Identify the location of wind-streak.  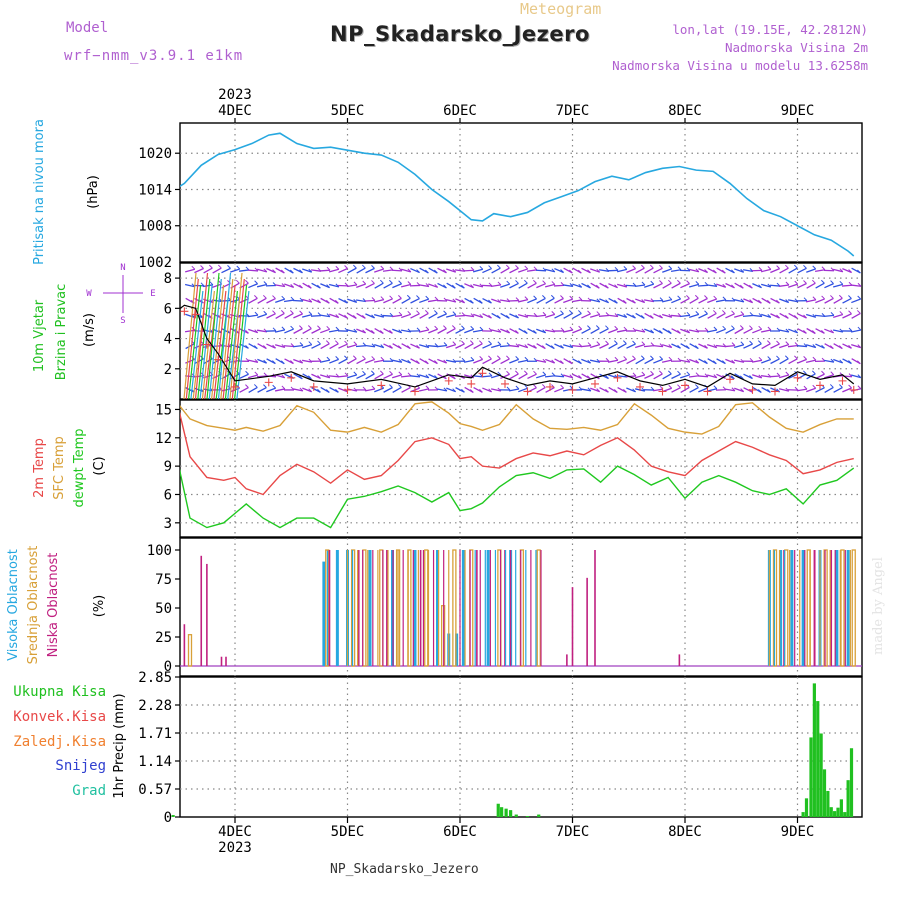
(224, 335).